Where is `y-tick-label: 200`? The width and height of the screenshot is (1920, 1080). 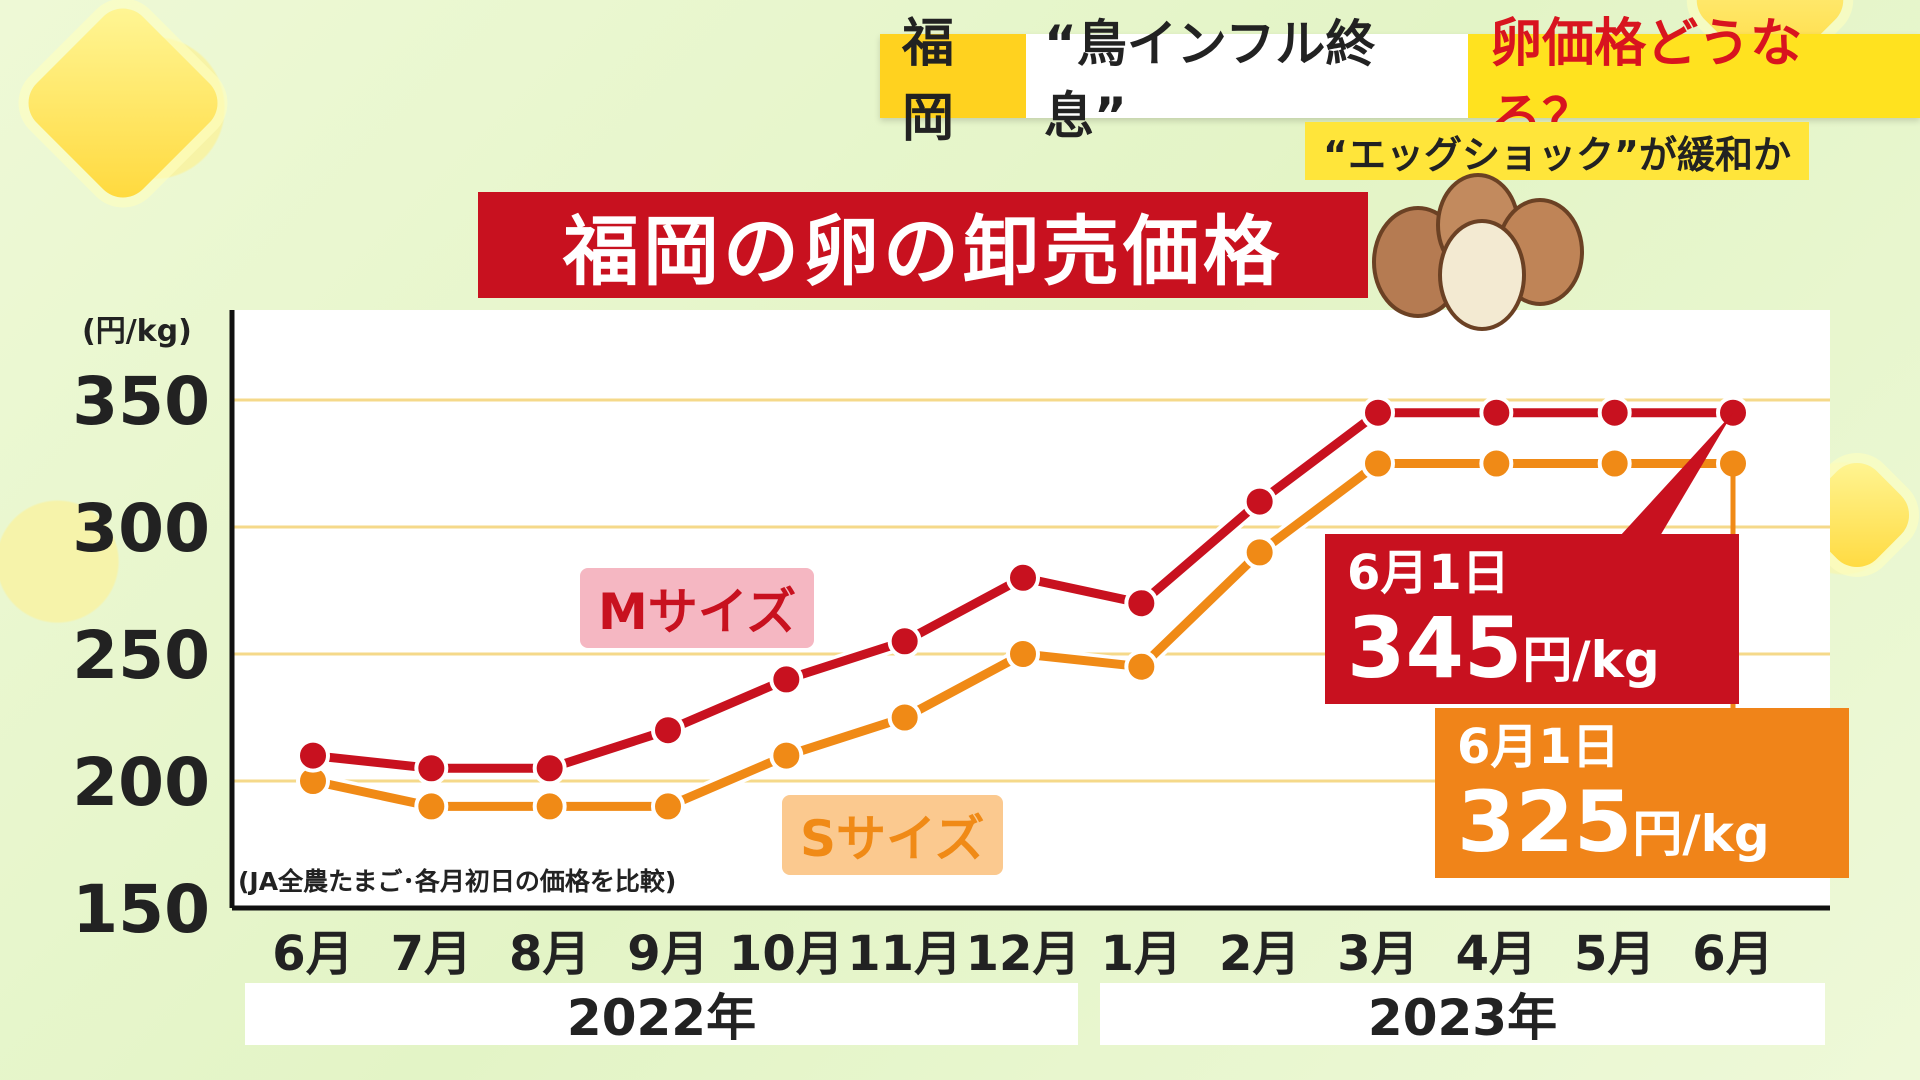 y-tick-label: 200 is located at coordinates (141, 782).